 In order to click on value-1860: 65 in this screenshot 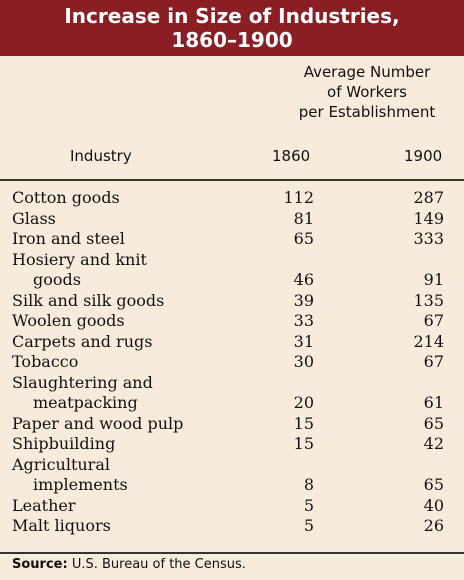, I will do `click(303, 238)`.